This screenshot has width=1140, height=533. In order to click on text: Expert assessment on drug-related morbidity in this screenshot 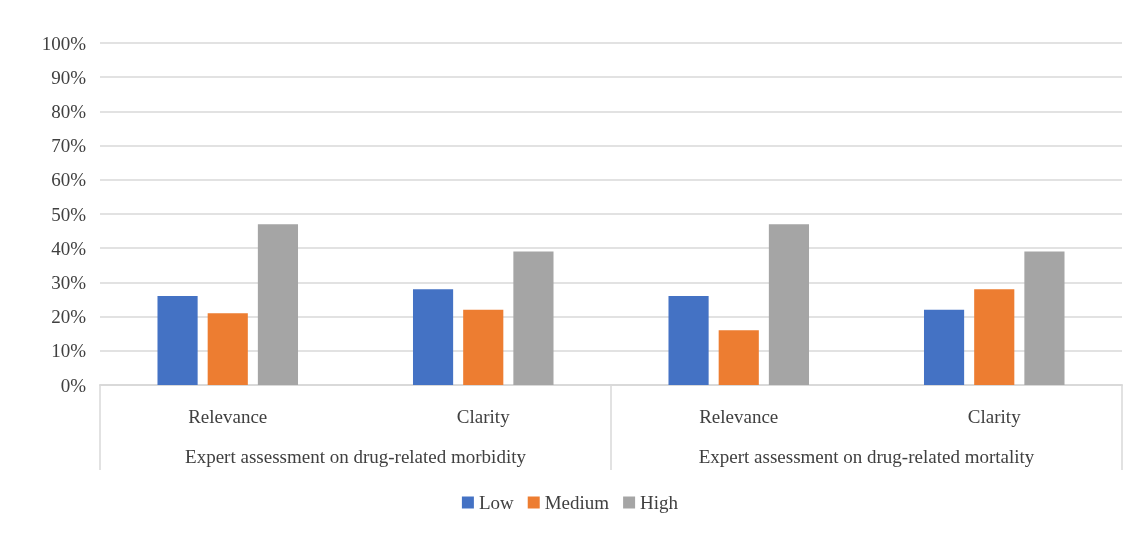, I will do `click(356, 456)`.